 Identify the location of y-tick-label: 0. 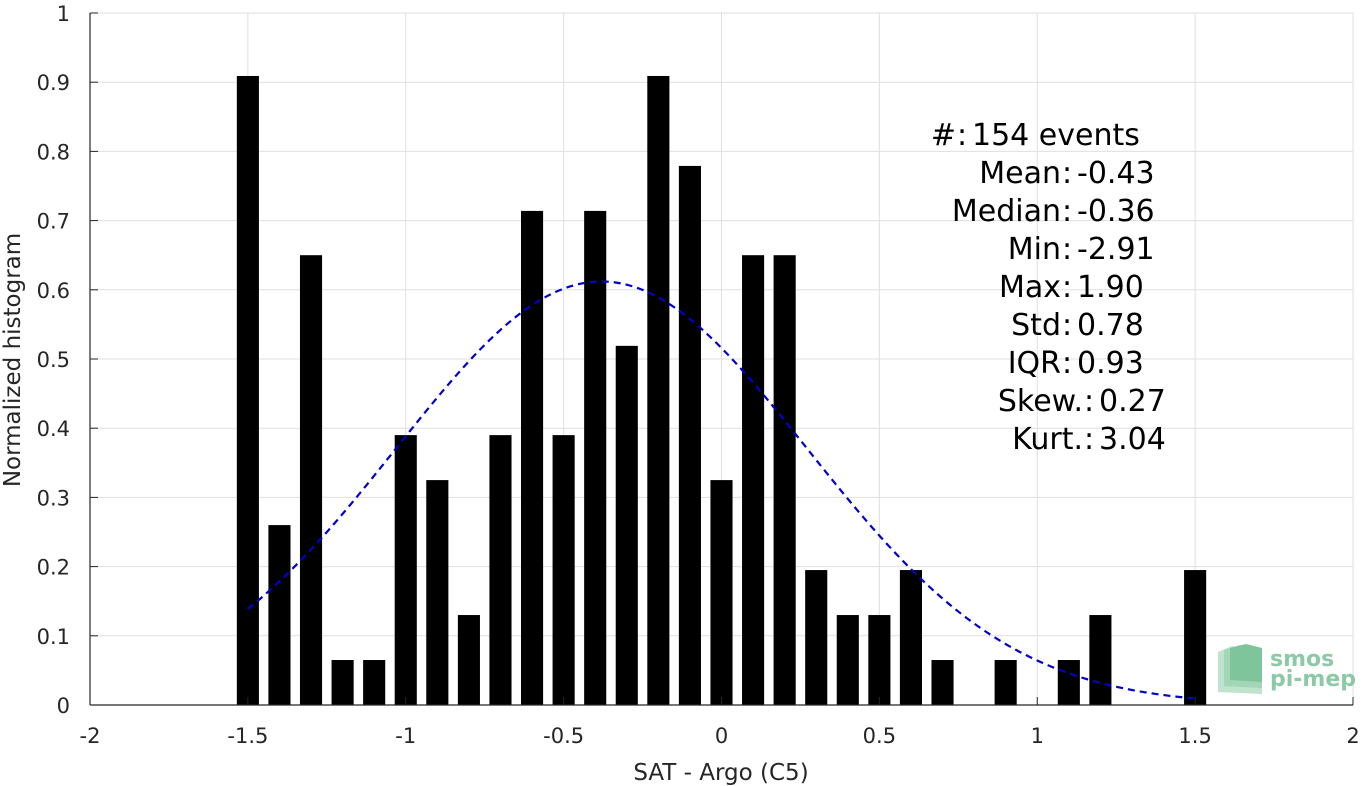
(63, 706).